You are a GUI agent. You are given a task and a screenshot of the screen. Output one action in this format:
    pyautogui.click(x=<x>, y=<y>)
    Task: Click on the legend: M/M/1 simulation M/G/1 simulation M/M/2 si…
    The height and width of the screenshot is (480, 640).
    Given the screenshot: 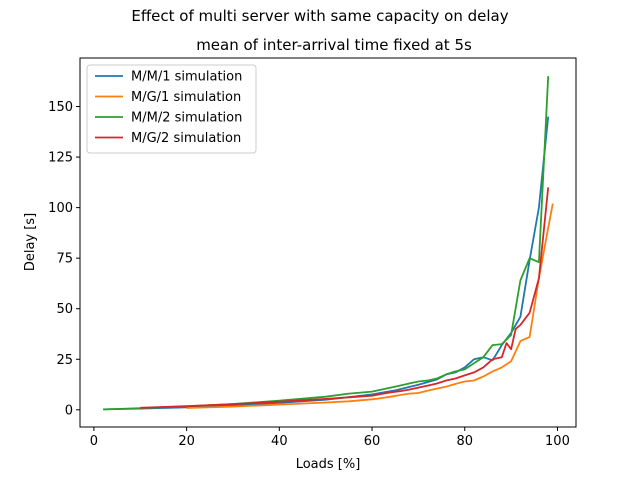 What is the action you would take?
    pyautogui.click(x=171, y=109)
    